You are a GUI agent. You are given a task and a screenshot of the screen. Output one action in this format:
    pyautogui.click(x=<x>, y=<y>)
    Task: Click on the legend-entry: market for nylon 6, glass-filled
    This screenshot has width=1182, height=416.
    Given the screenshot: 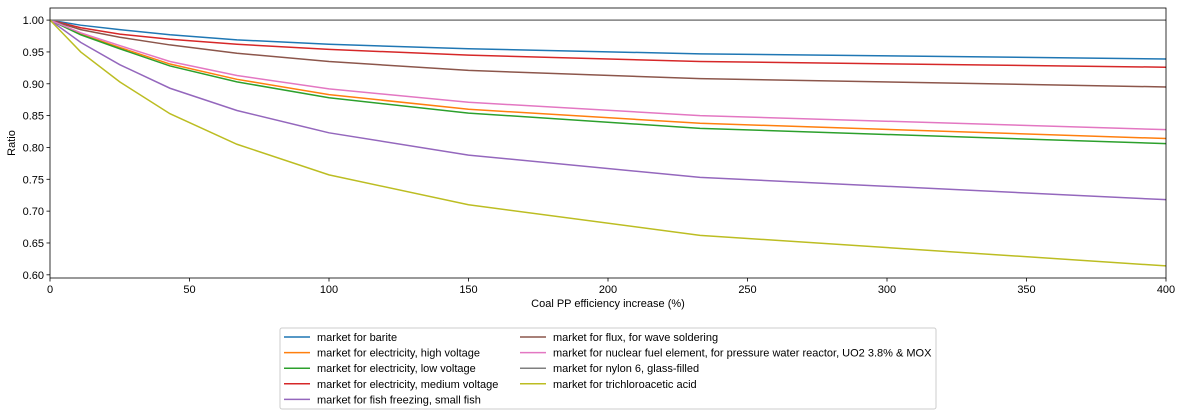 What is the action you would take?
    pyautogui.click(x=626, y=369)
    